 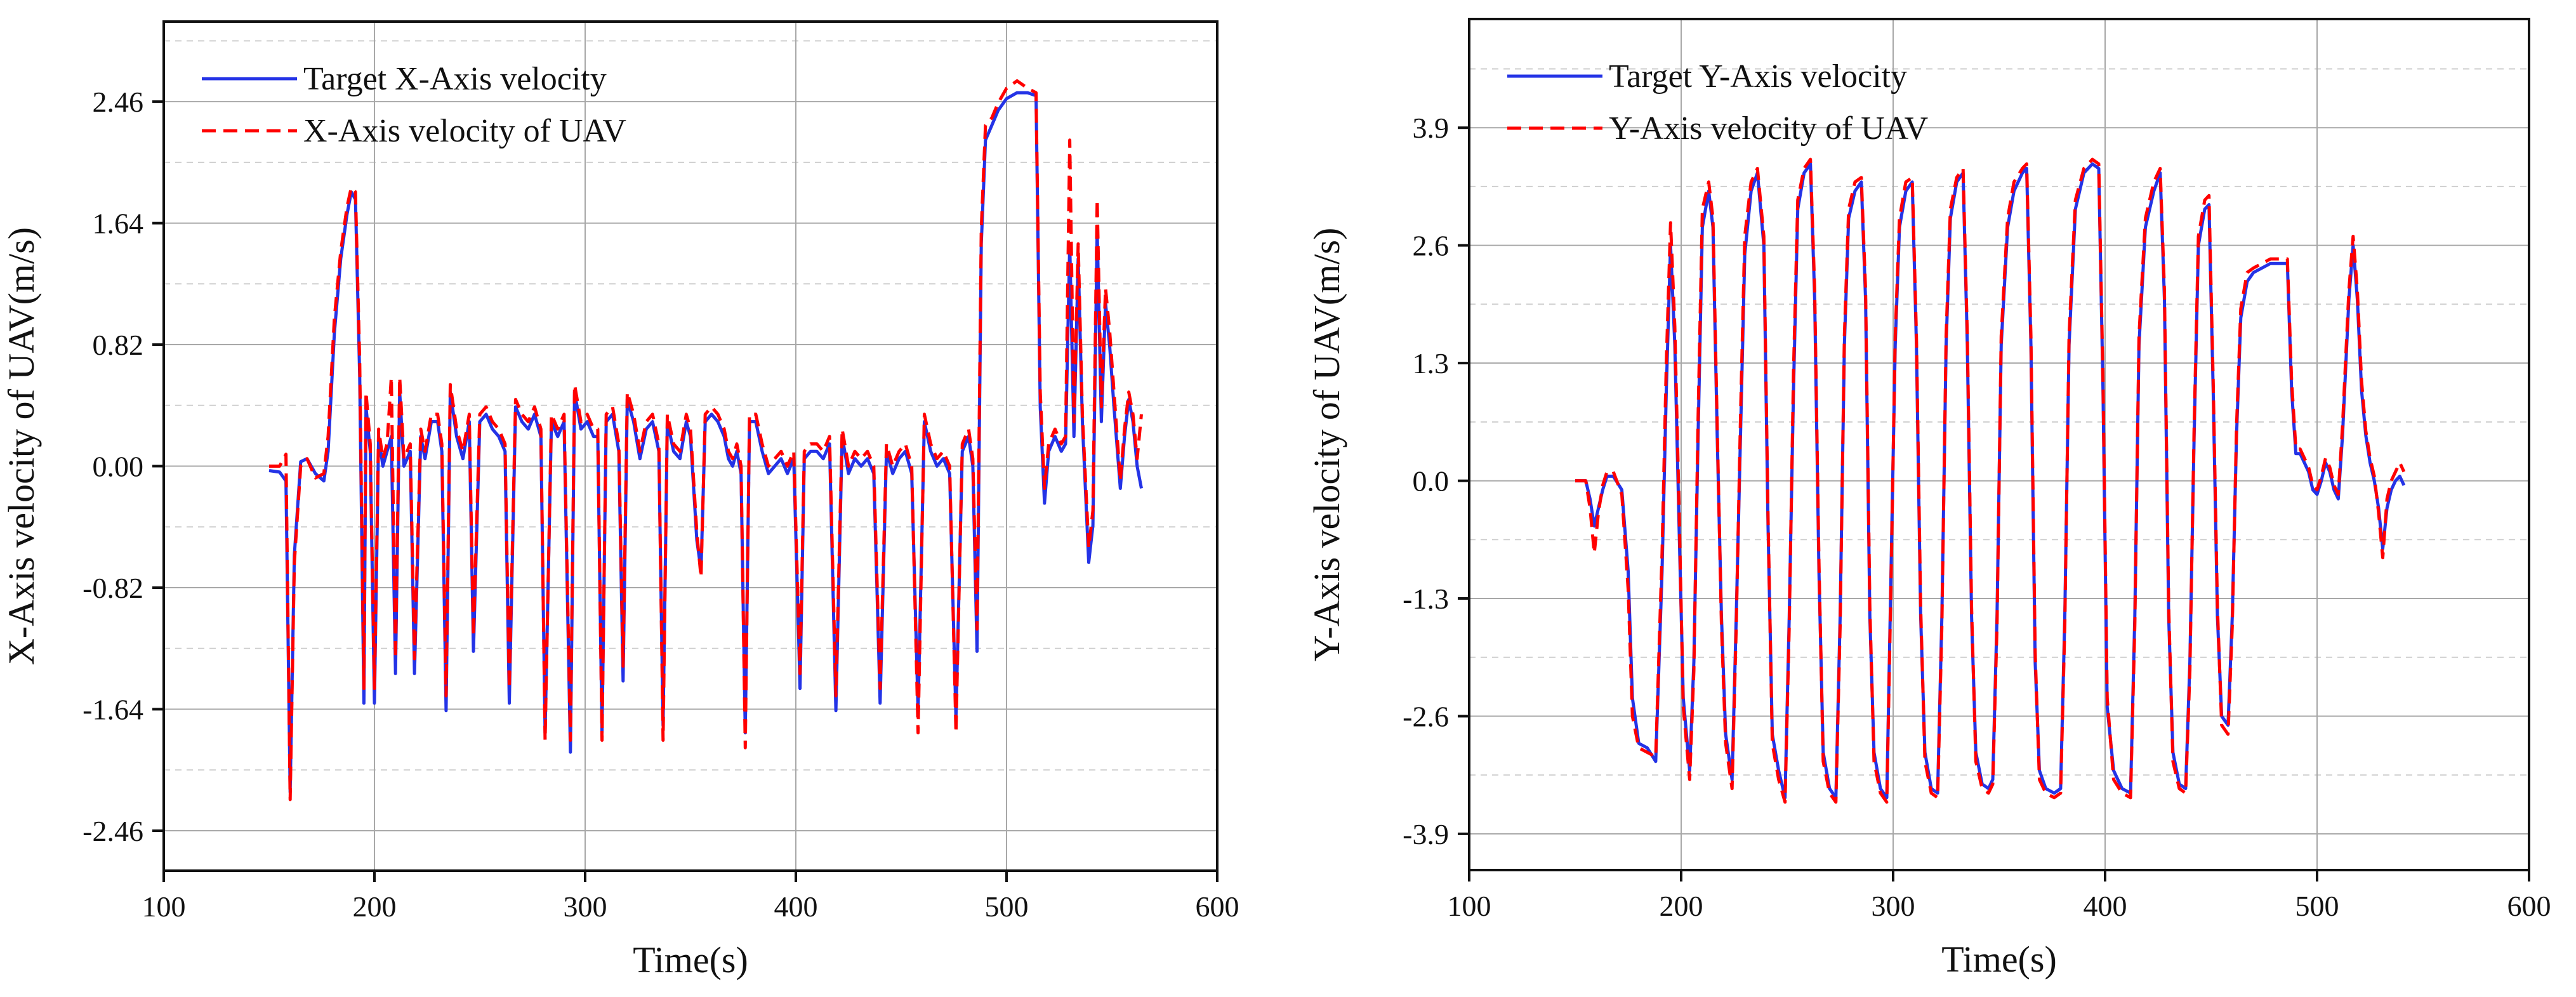 I want to click on chart-x-xtick-label: 200, so click(x=375, y=906).